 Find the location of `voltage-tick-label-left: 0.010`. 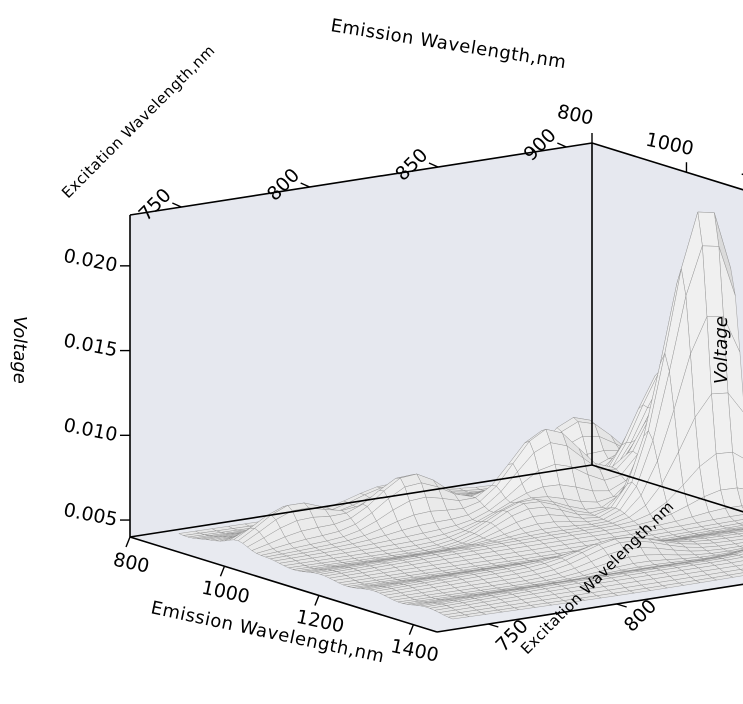

voltage-tick-label-left: 0.010 is located at coordinates (91, 430).